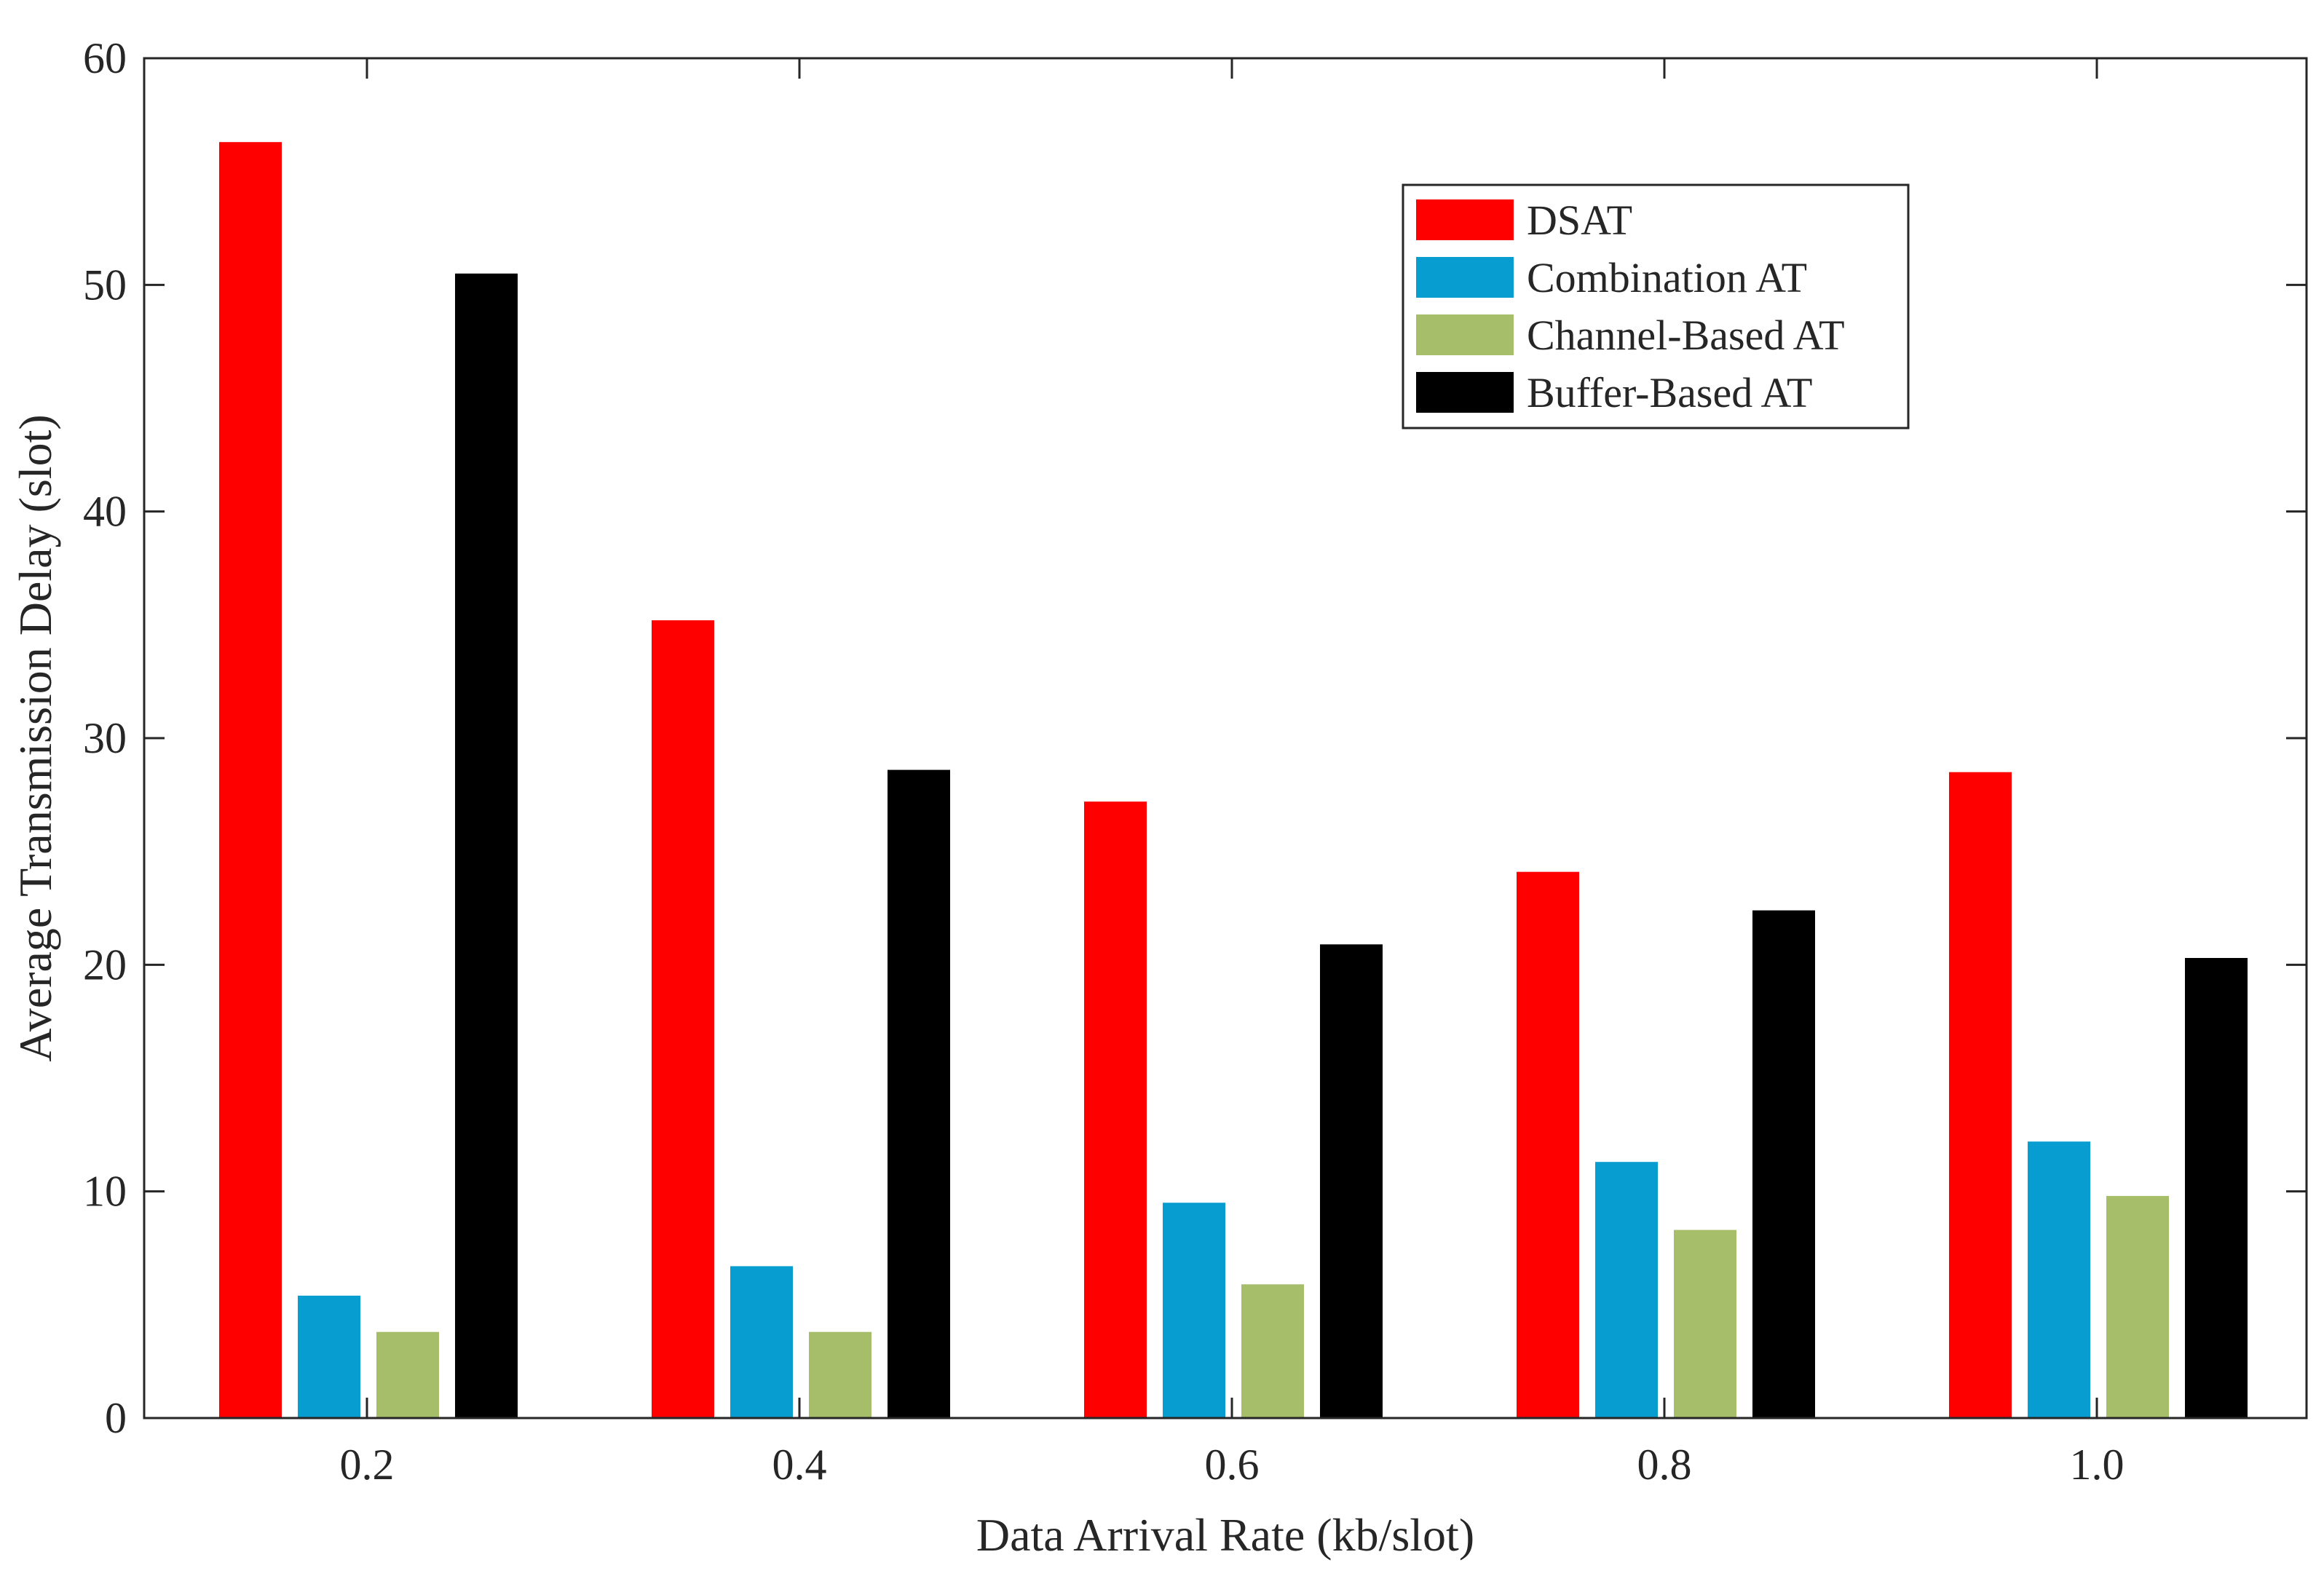  What do you see at coordinates (2097, 1465) in the screenshot?
I see `x-tick-label: 1.0` at bounding box center [2097, 1465].